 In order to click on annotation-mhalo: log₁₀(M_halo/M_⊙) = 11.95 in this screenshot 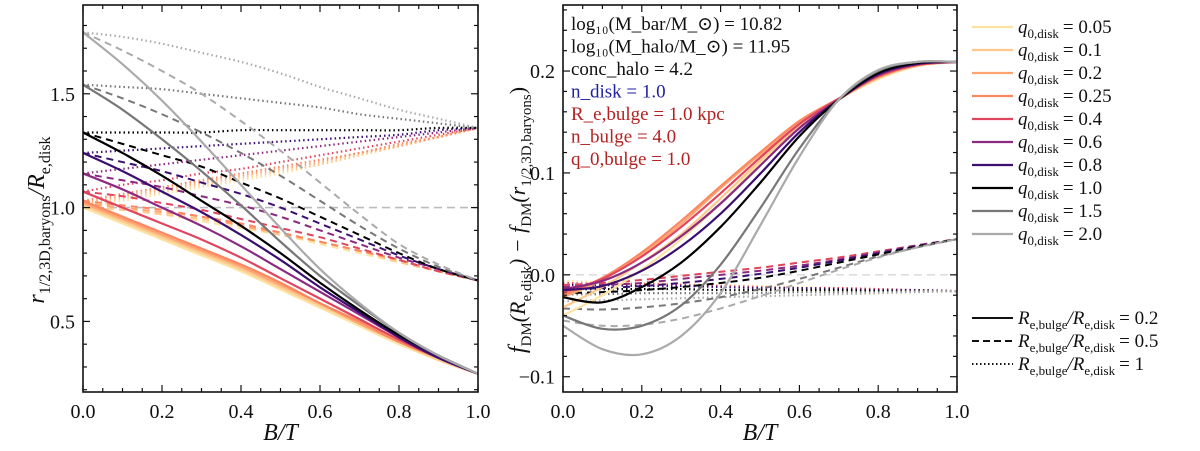, I will do `click(680, 47)`.